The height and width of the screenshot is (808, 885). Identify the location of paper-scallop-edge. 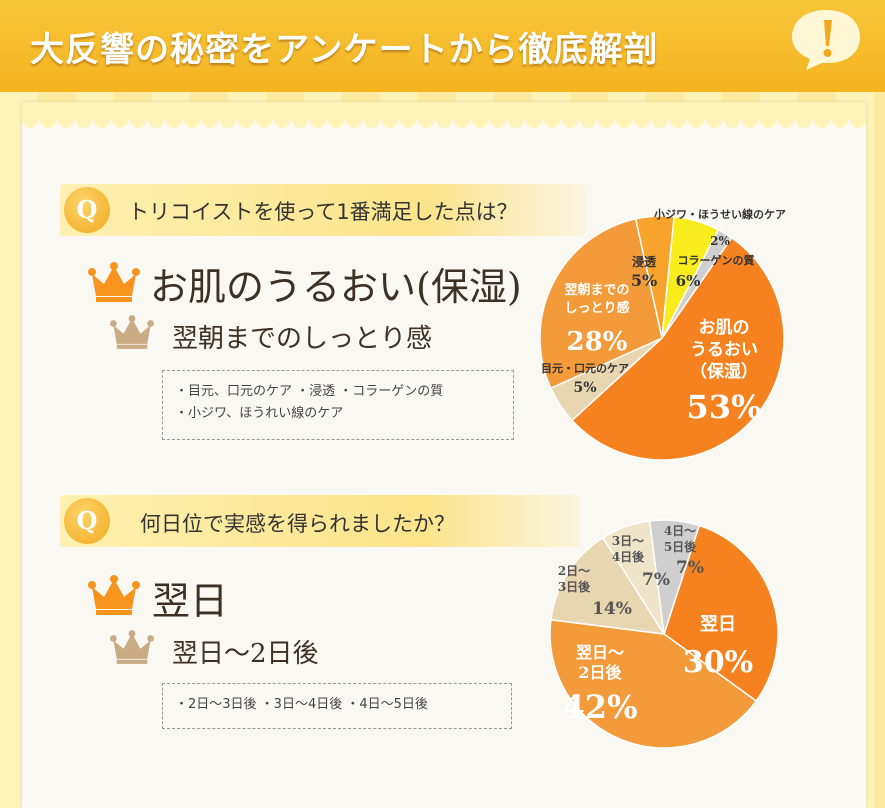
(444, 115).